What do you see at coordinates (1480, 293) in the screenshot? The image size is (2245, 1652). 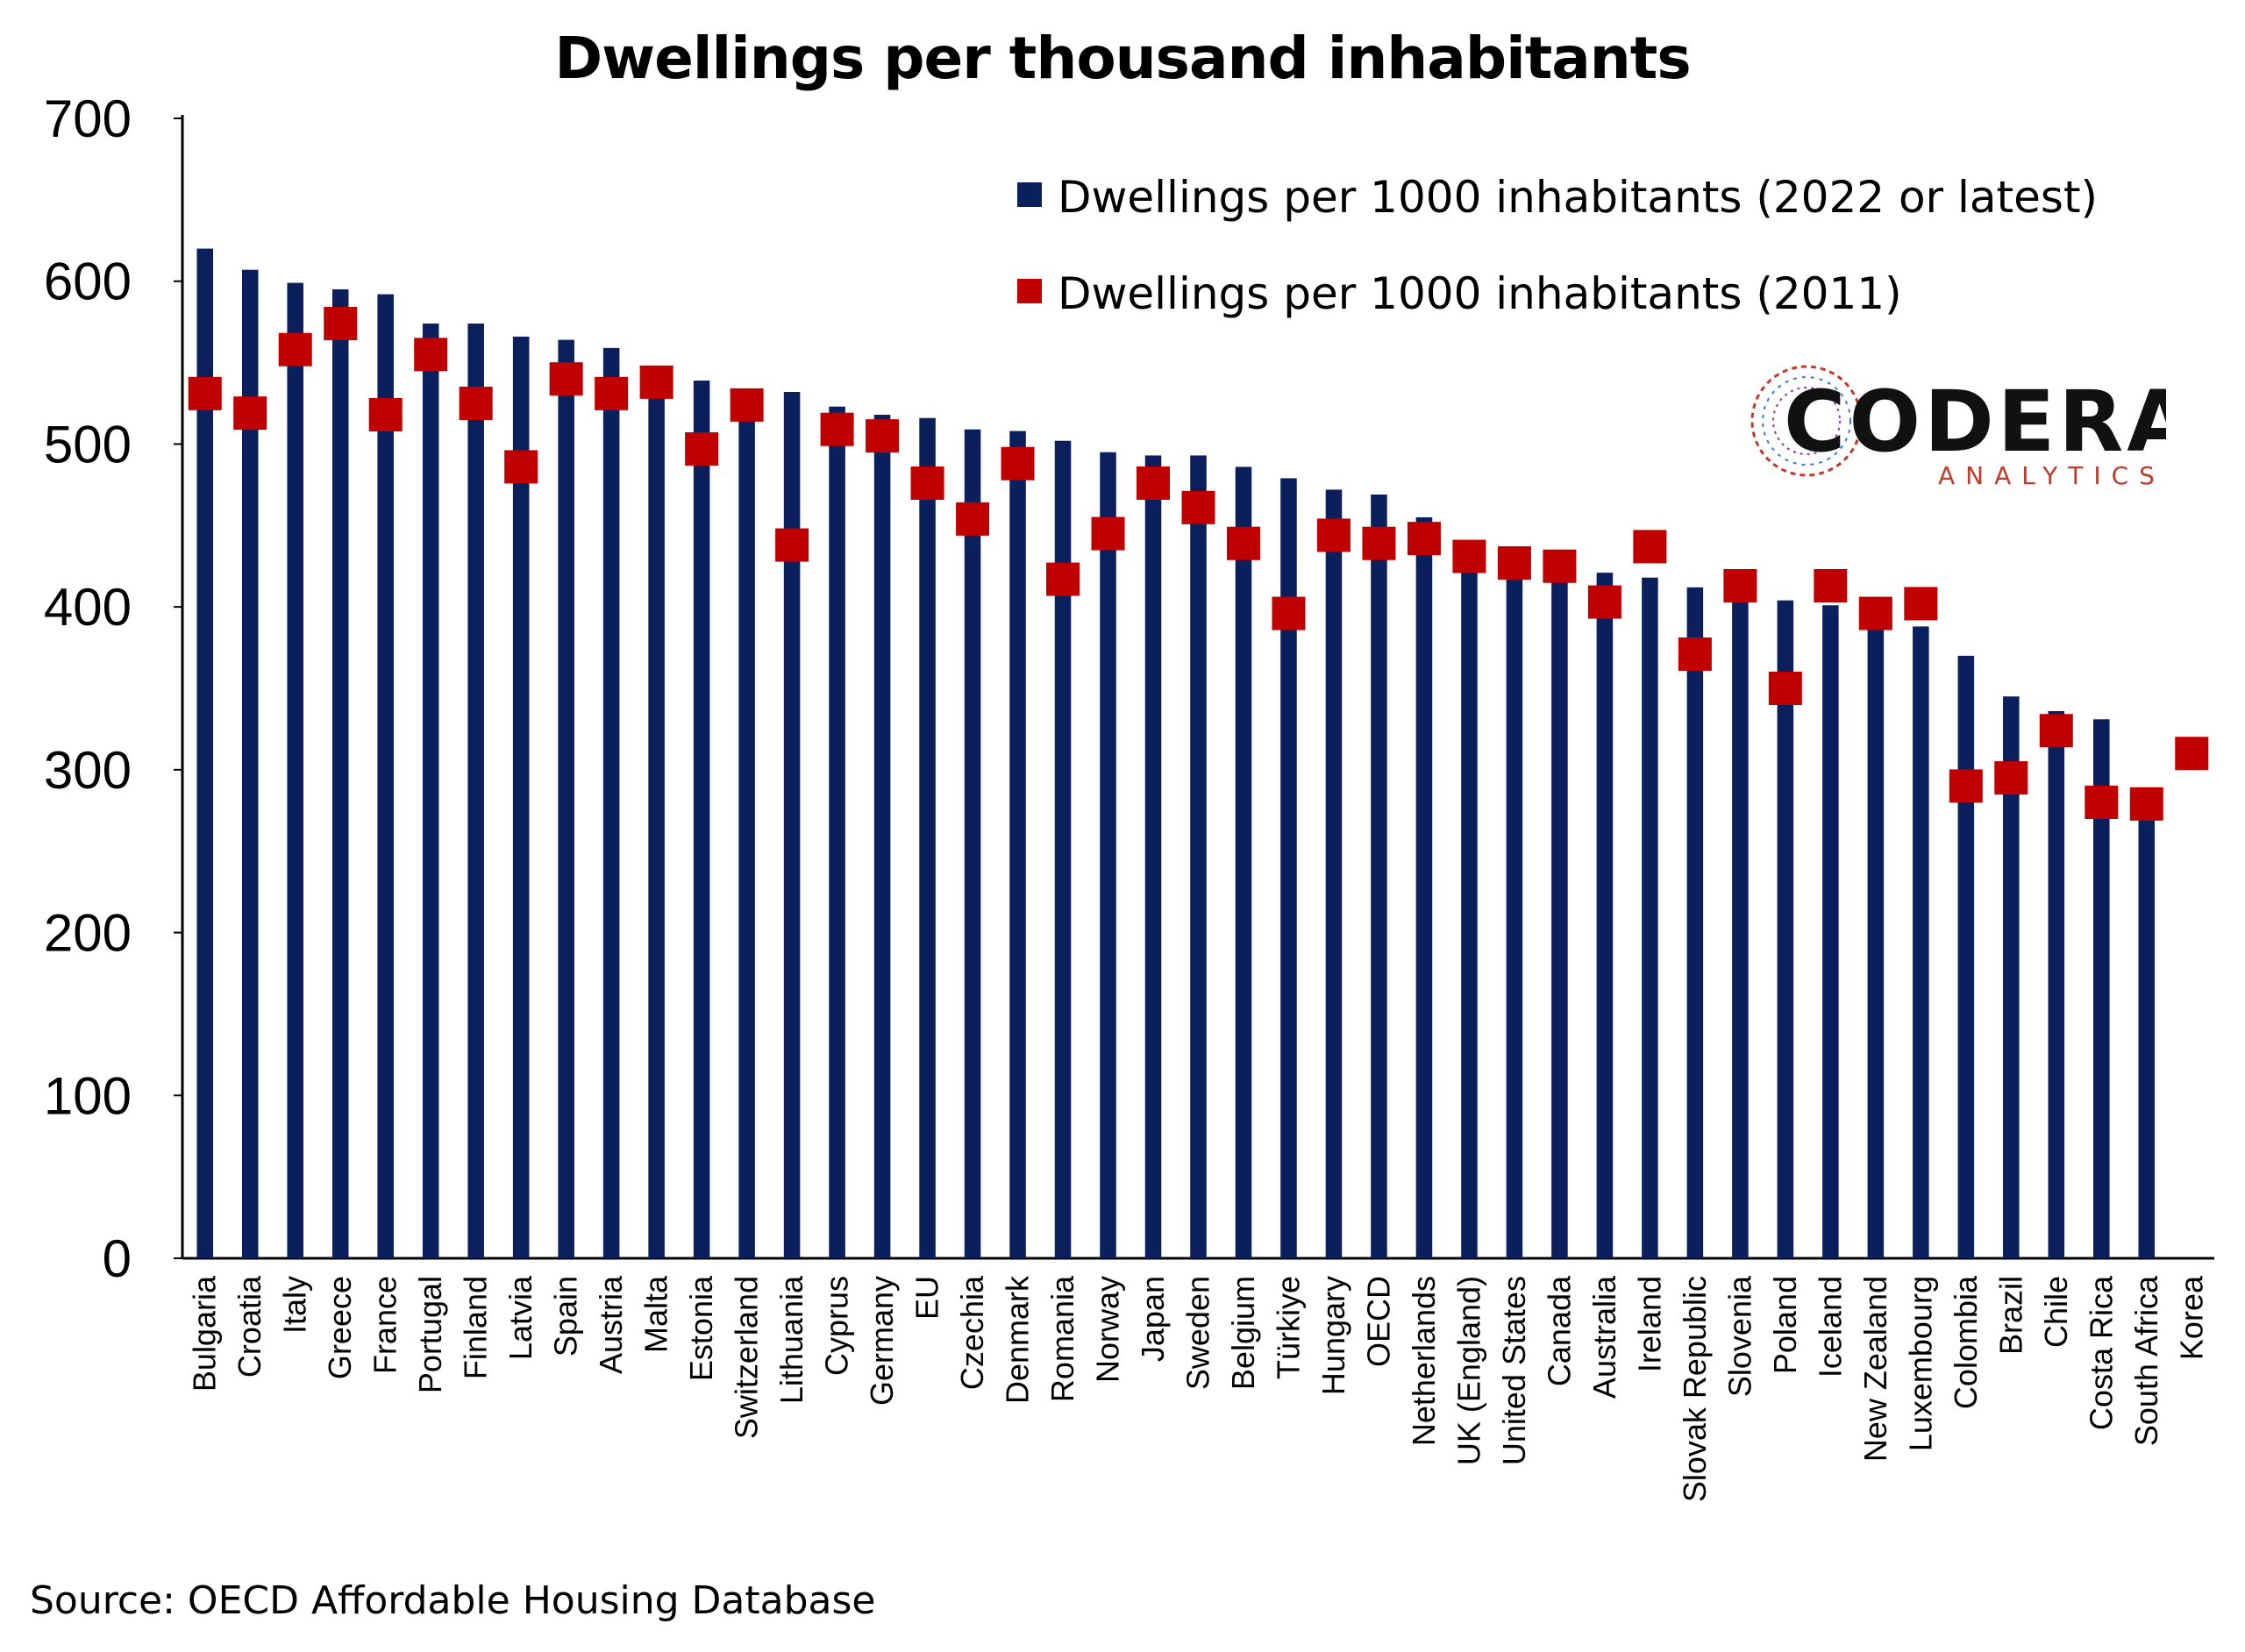 I see `legend-label-marker: Dwellings per 1000 inhabitants (2011)` at bounding box center [1480, 293].